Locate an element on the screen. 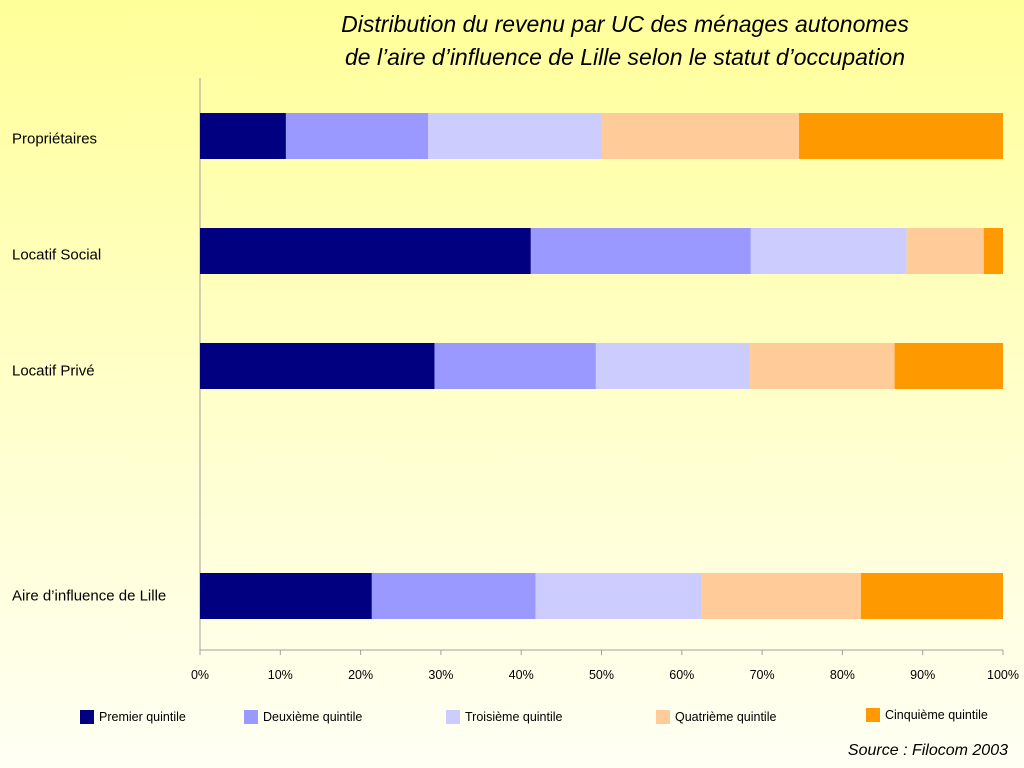 This screenshot has height=768, width=1024. x-tick-label: 0% is located at coordinates (200, 675).